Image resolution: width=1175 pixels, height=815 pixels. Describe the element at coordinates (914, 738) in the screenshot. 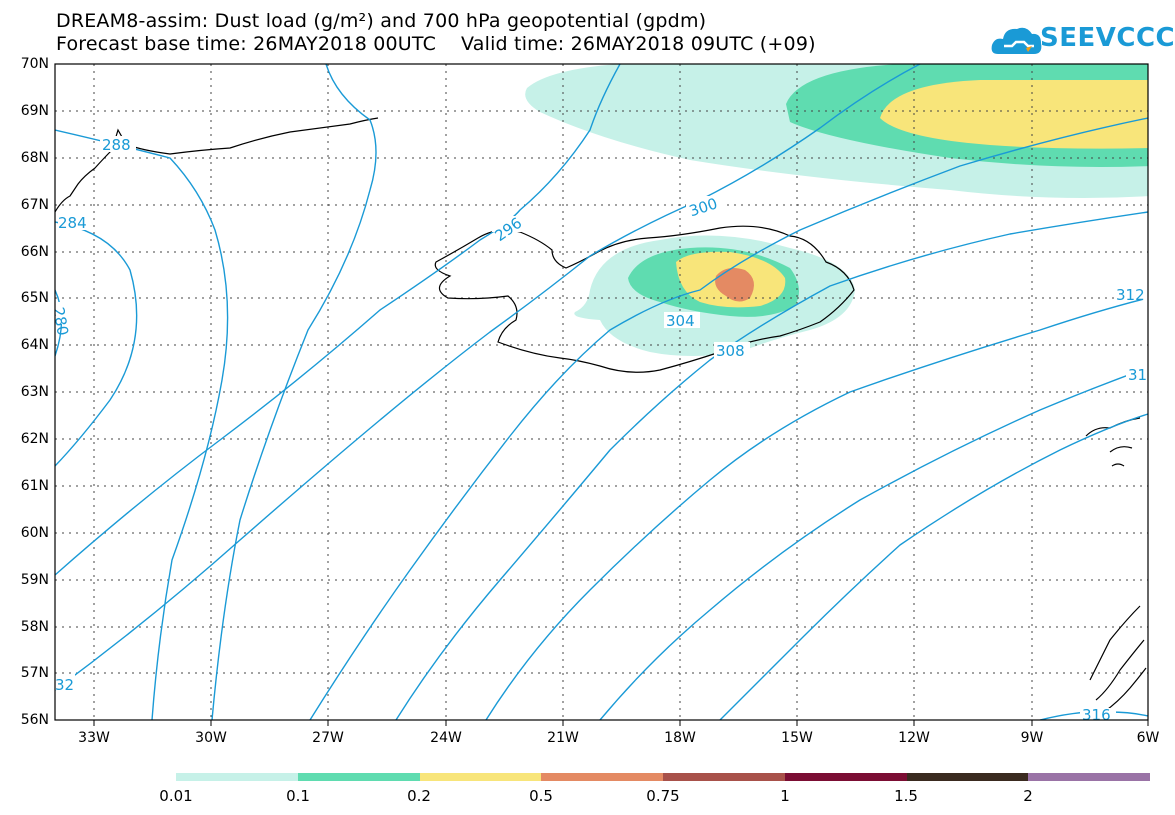

I see `lon-label-12w: 12W` at that location.